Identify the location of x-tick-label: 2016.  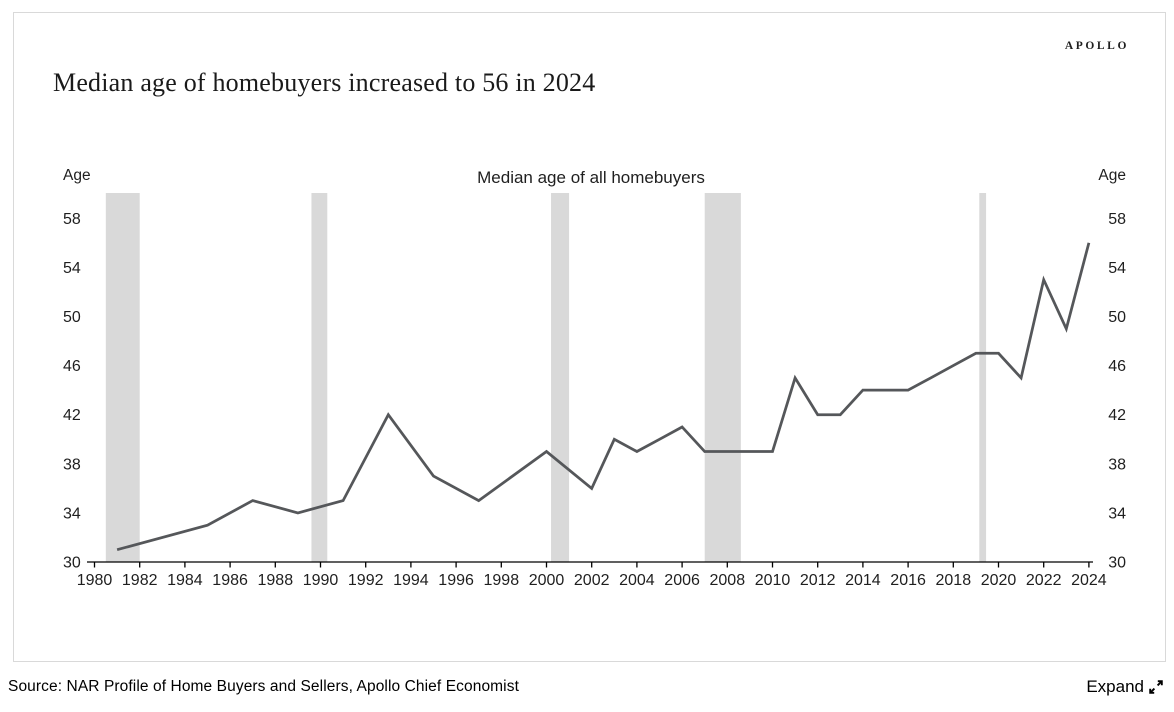
(908, 580).